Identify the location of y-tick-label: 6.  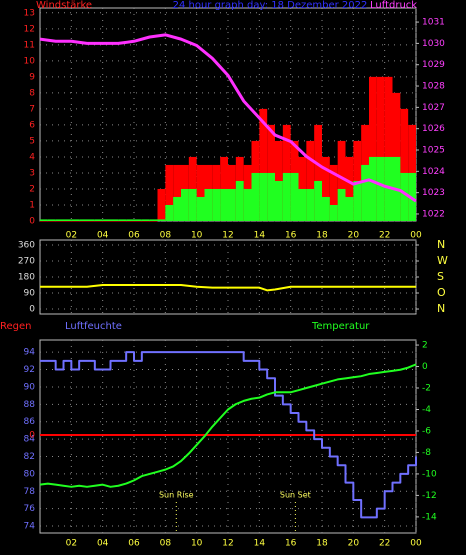
(32, 125).